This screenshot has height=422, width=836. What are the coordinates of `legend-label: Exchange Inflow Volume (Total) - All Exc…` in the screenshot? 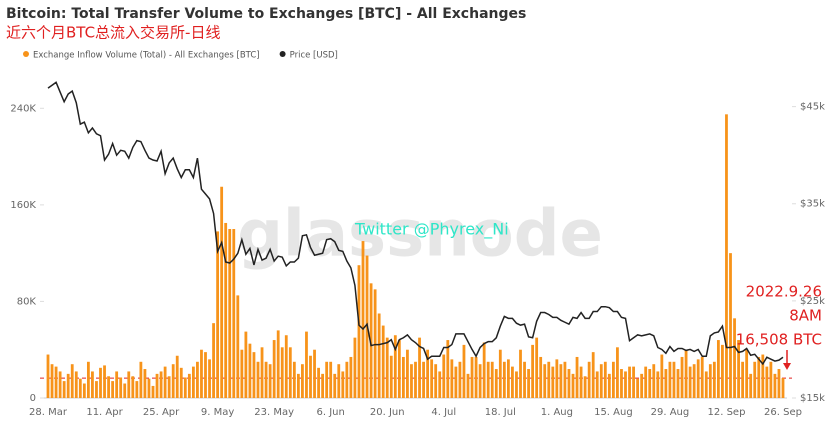 It's located at (146, 56).